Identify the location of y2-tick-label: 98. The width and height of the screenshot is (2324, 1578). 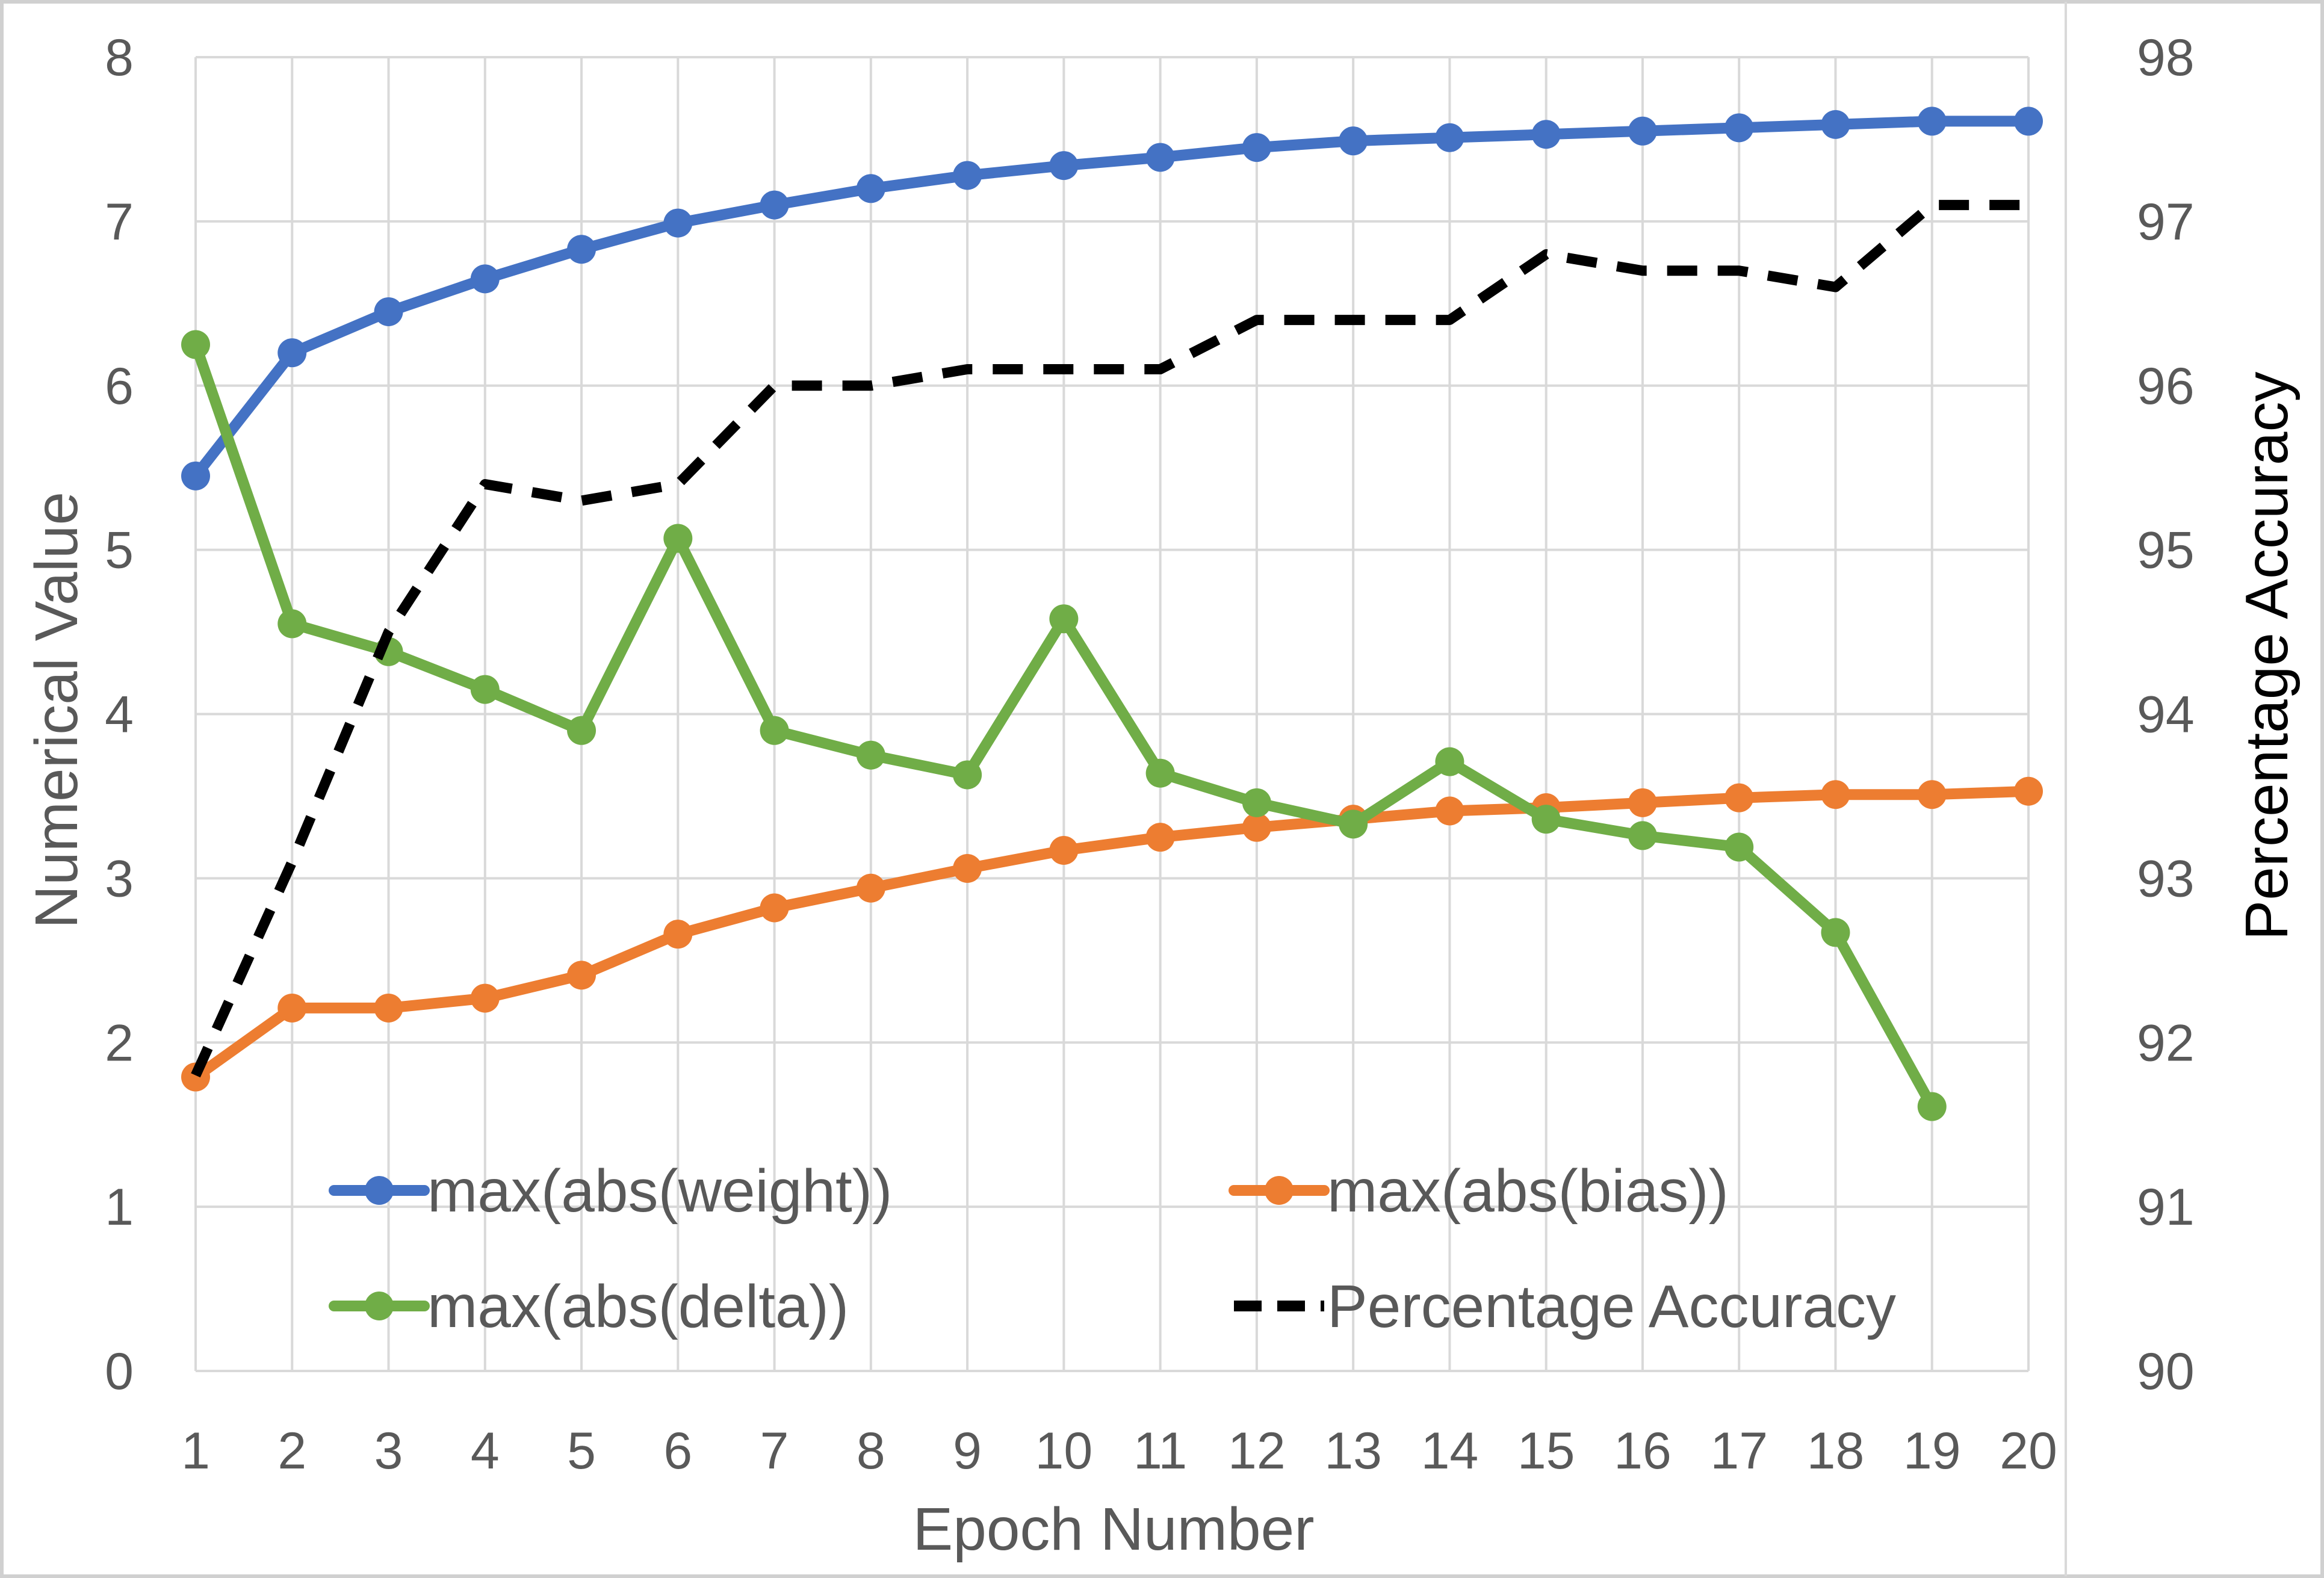
(2166, 58).